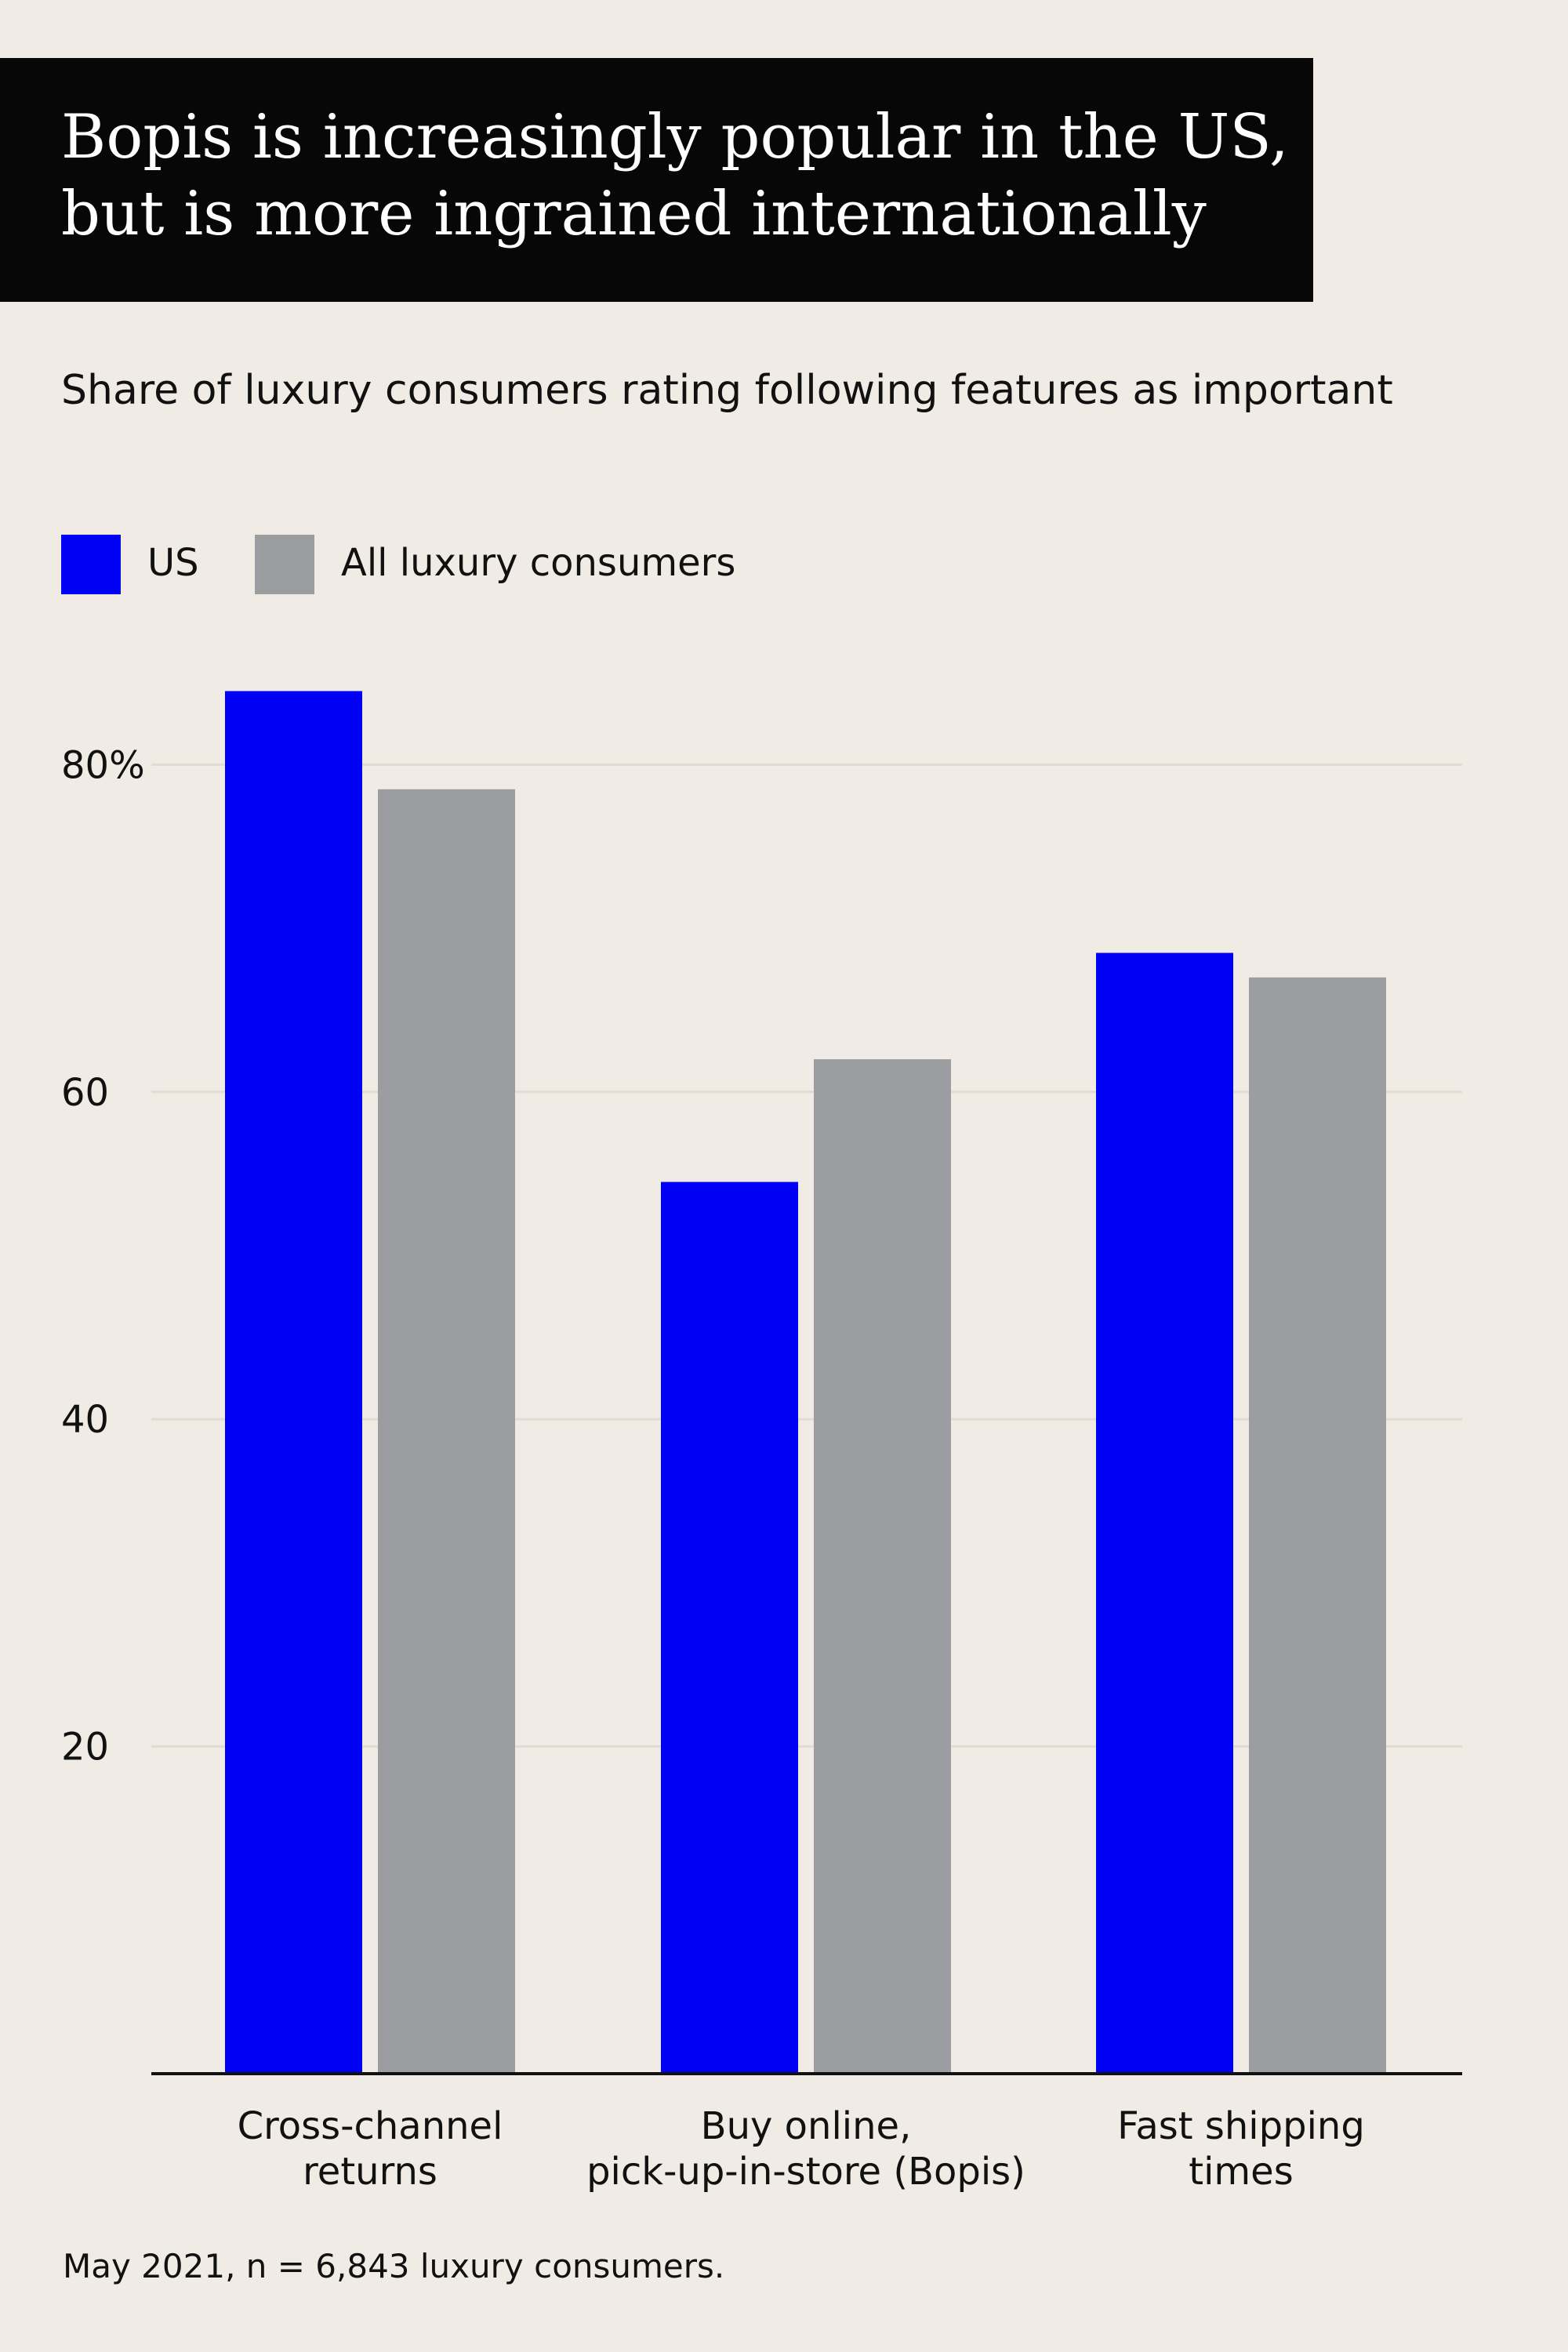 This screenshot has width=1568, height=2352. Describe the element at coordinates (103, 765) in the screenshot. I see `y-tick-label: 80%` at that location.